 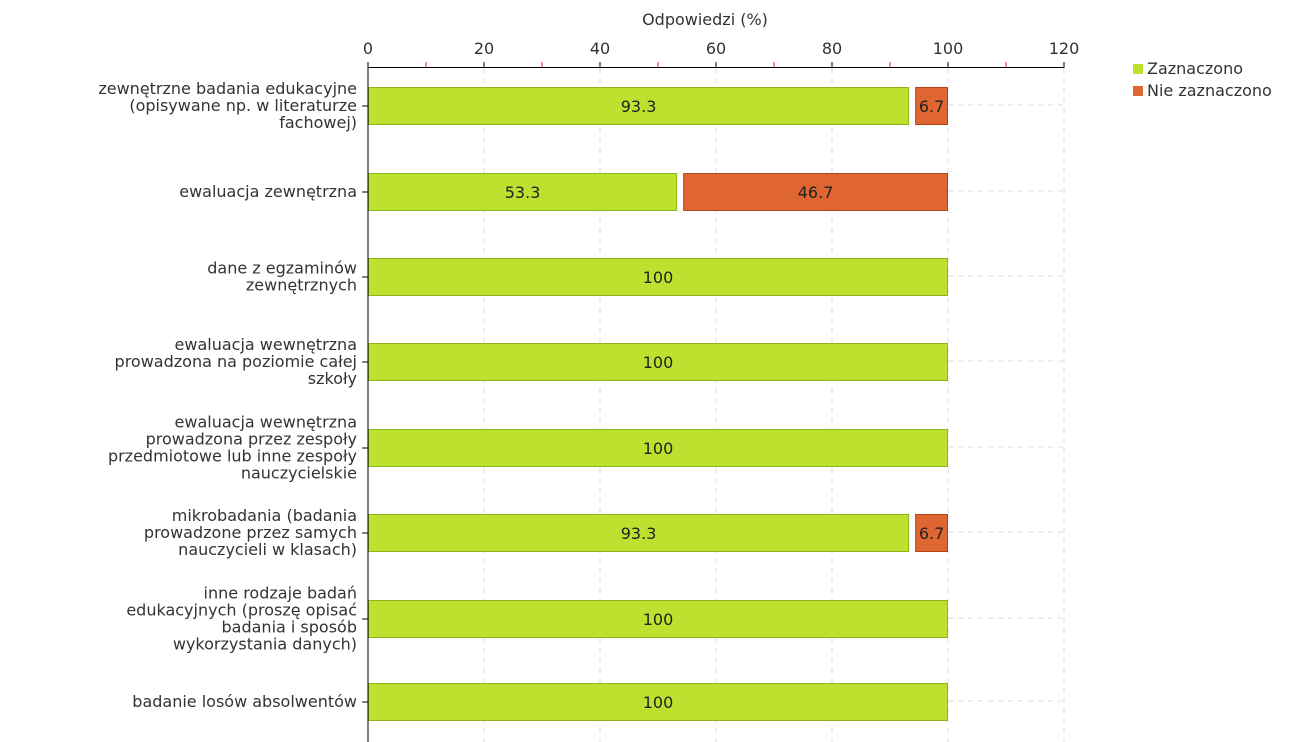 I want to click on x-tick-label: 40, so click(x=600, y=48).